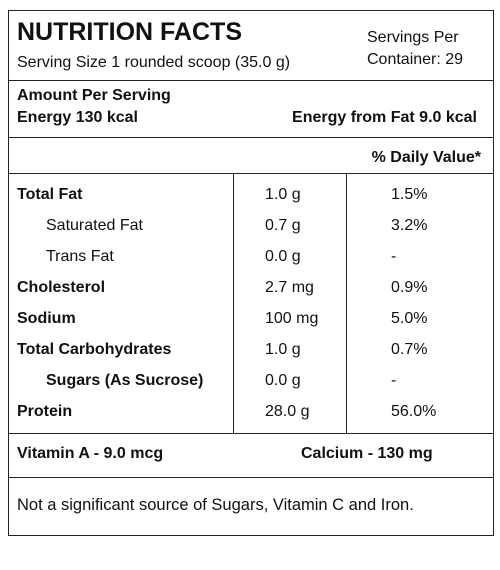 This screenshot has width=500, height=570. Describe the element at coordinates (125, 380) in the screenshot. I see `nutrient-name: Sugars (As Sucrose)` at that location.